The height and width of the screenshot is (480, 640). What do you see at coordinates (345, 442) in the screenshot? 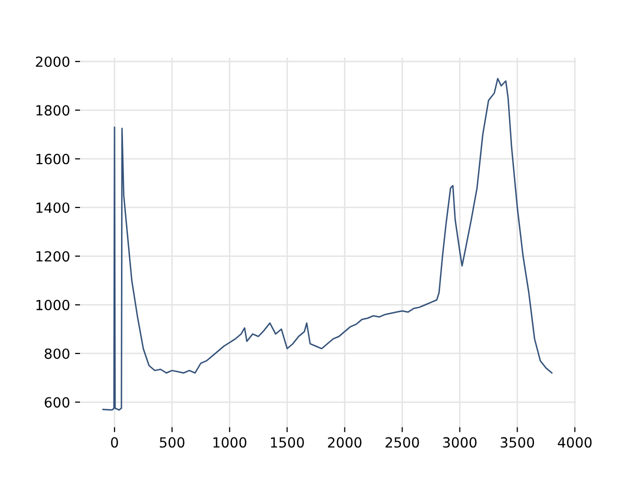
I see `x-tick-label: 2000` at bounding box center [345, 442].